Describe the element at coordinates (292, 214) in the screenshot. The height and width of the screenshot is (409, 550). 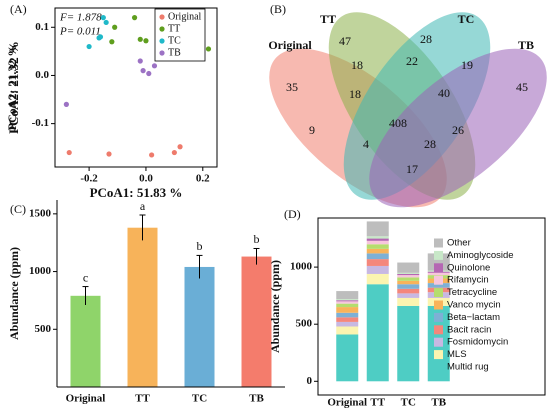
I see `panel-label: (D)` at that location.